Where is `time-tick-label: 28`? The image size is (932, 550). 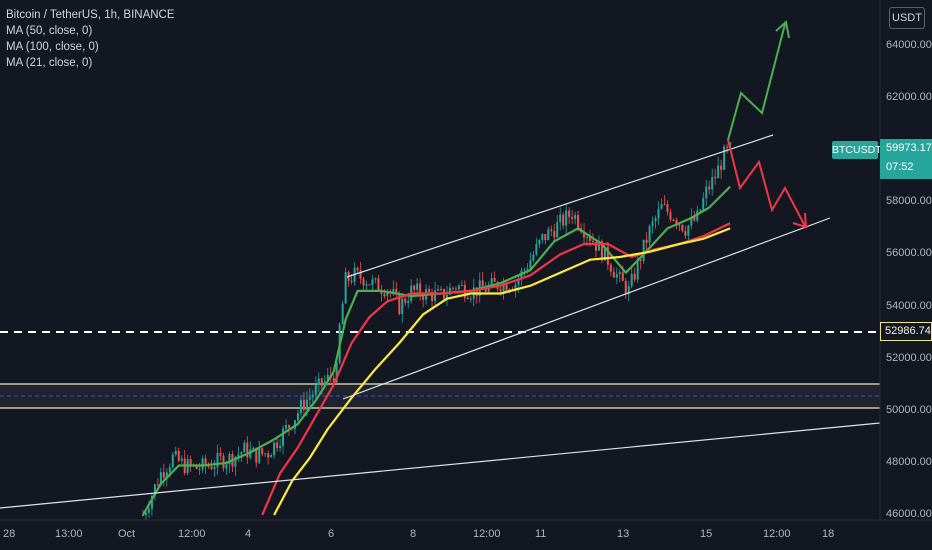
time-tick-label: 28 is located at coordinates (9, 534).